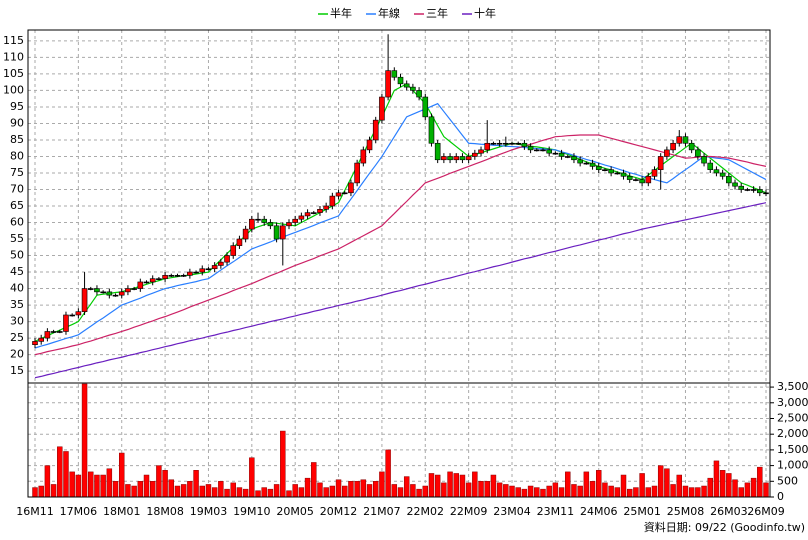 This screenshot has width=808, height=540. What do you see at coordinates (341, 13) in the screenshot?
I see `legend-label: 半年` at bounding box center [341, 13].